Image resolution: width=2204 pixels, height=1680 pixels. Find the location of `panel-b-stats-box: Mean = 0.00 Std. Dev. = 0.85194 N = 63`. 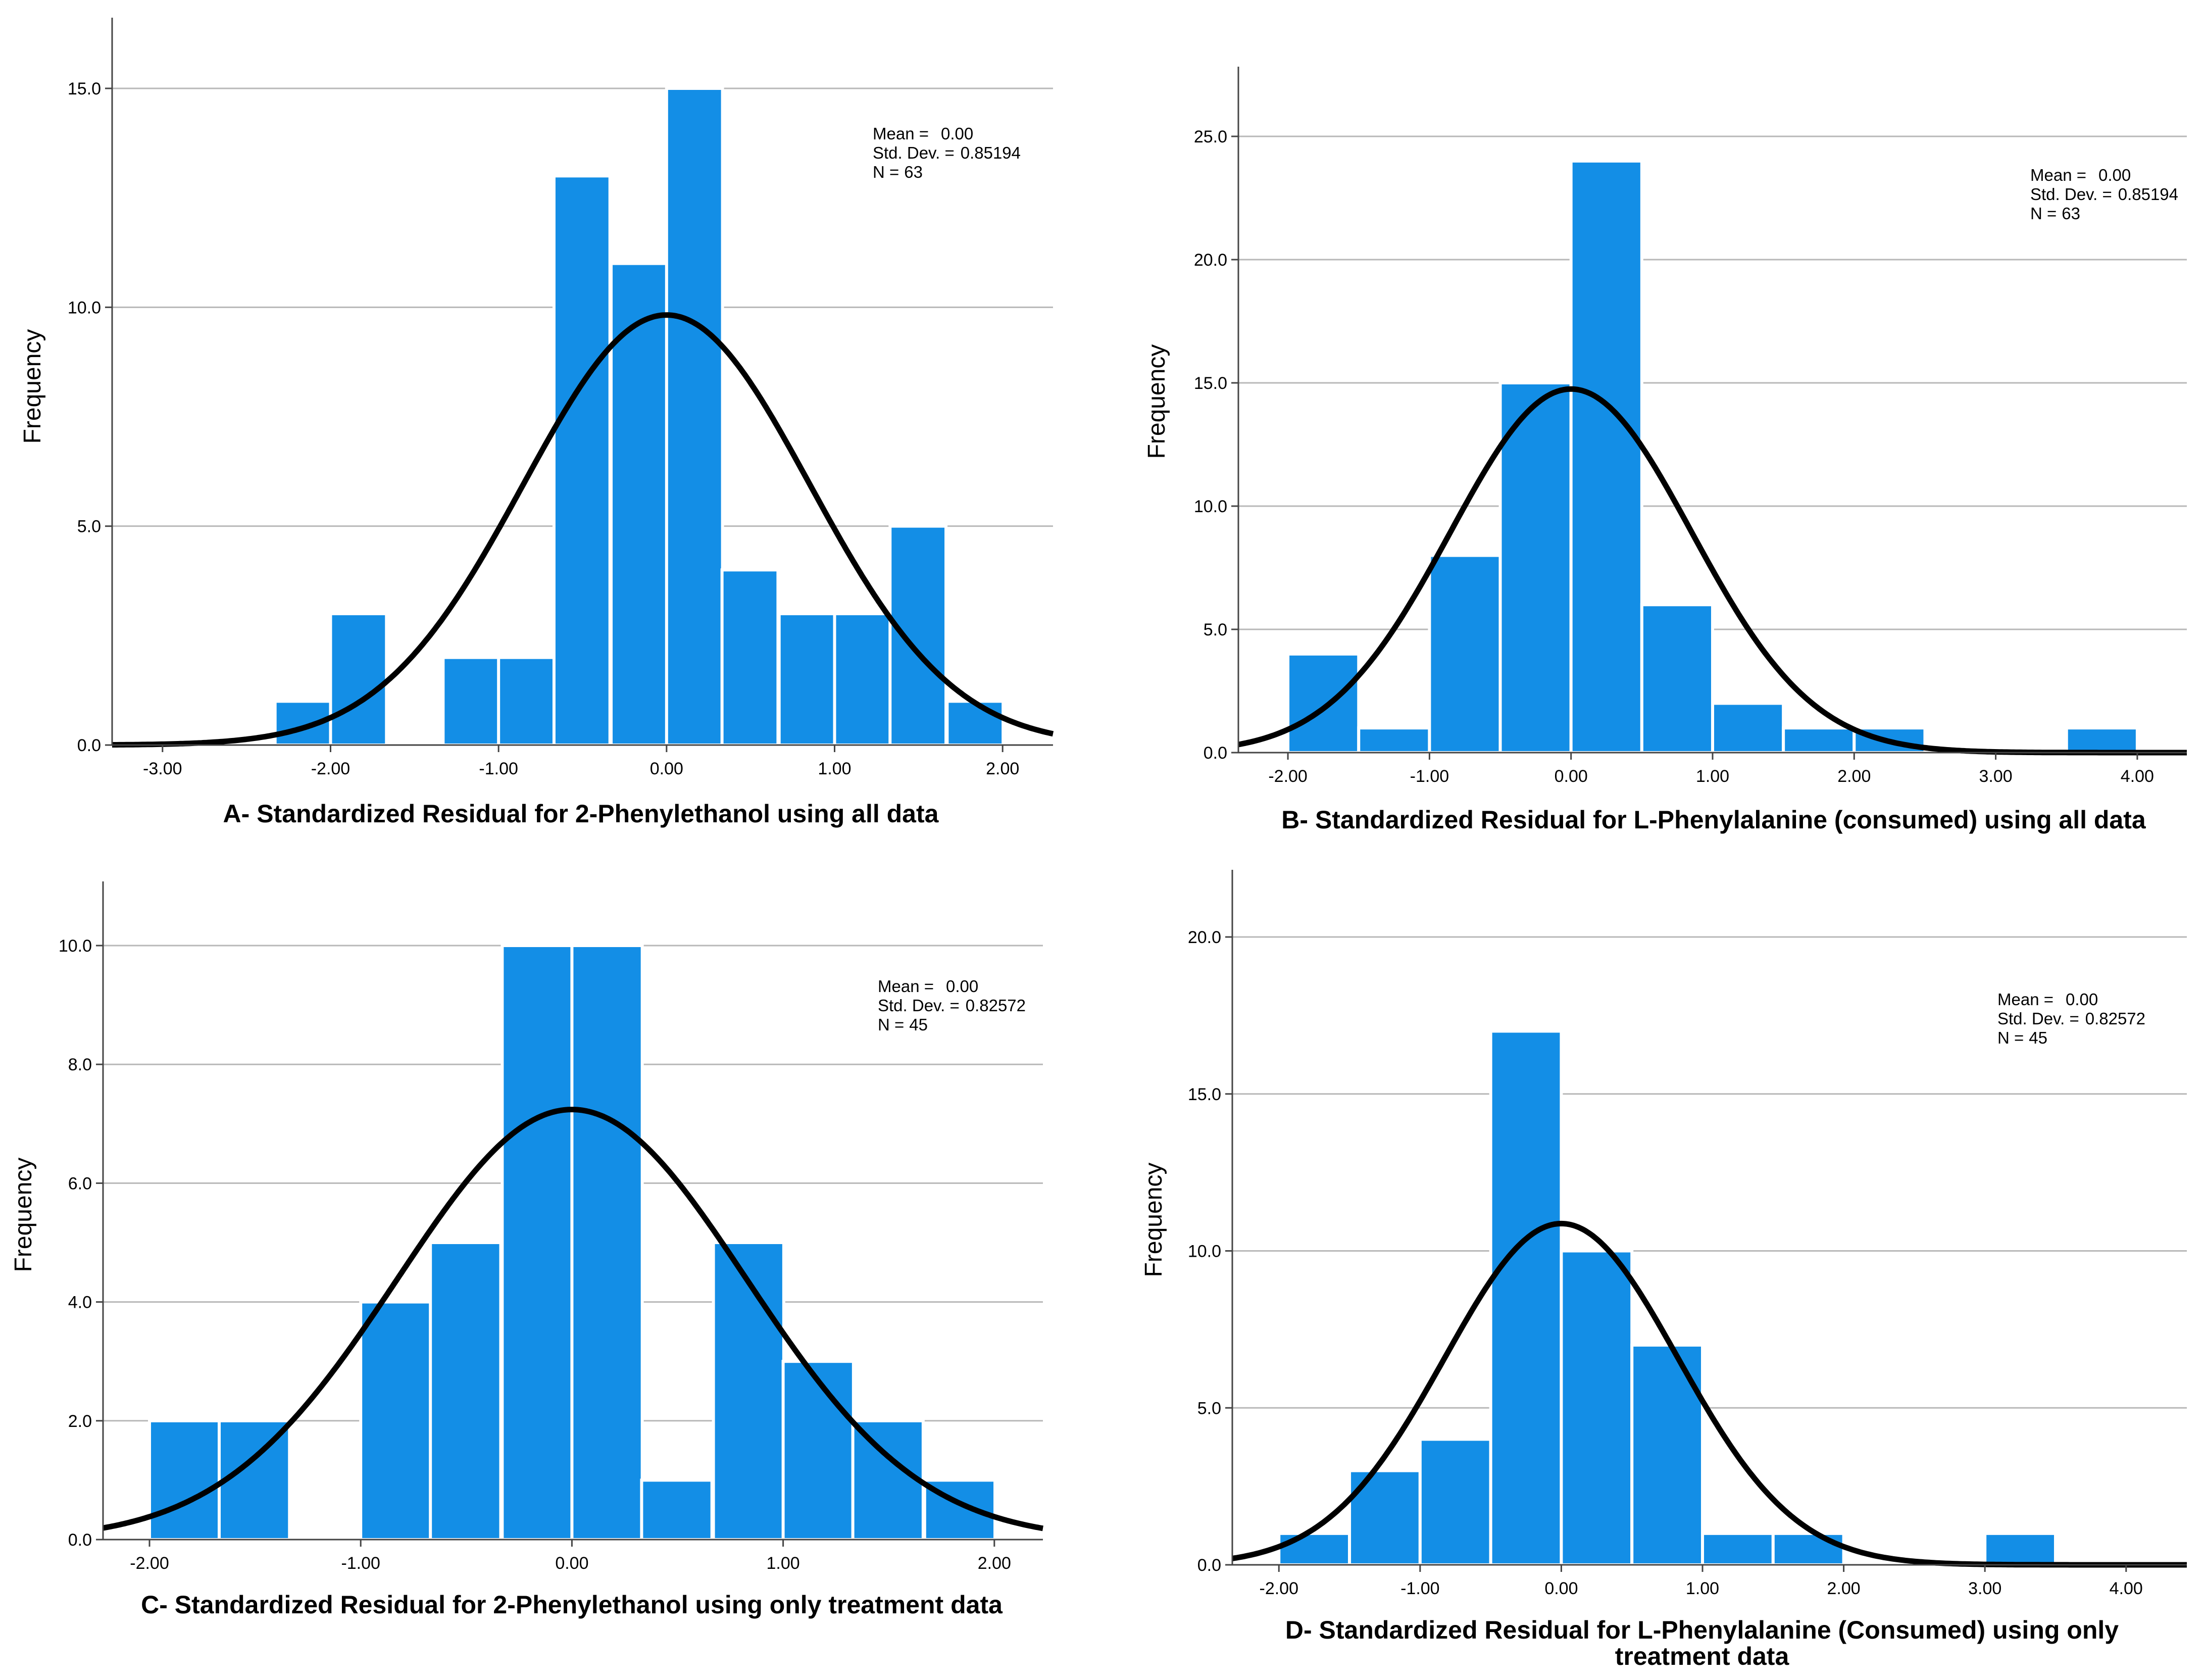

panel-b-stats-box: Mean = 0.00 Std. Dev. = 0.85194 N = 63 is located at coordinates (2104, 194).